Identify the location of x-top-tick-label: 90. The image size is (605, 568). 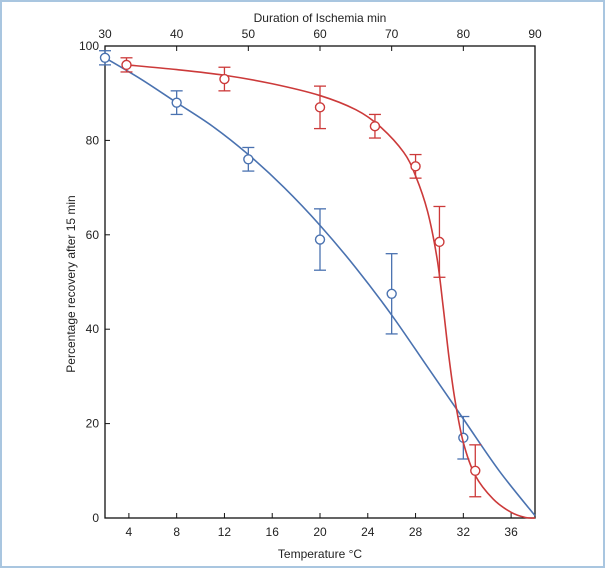
(535, 34).